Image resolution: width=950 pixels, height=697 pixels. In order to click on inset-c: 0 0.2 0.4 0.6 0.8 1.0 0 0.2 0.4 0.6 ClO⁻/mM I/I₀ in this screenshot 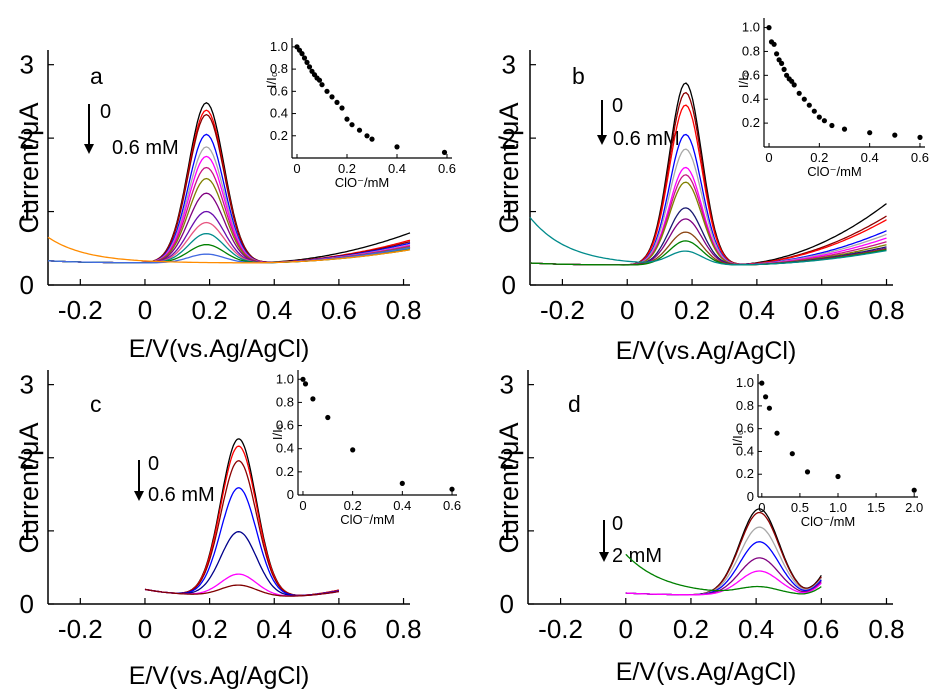, I will do `click(365, 448)`.